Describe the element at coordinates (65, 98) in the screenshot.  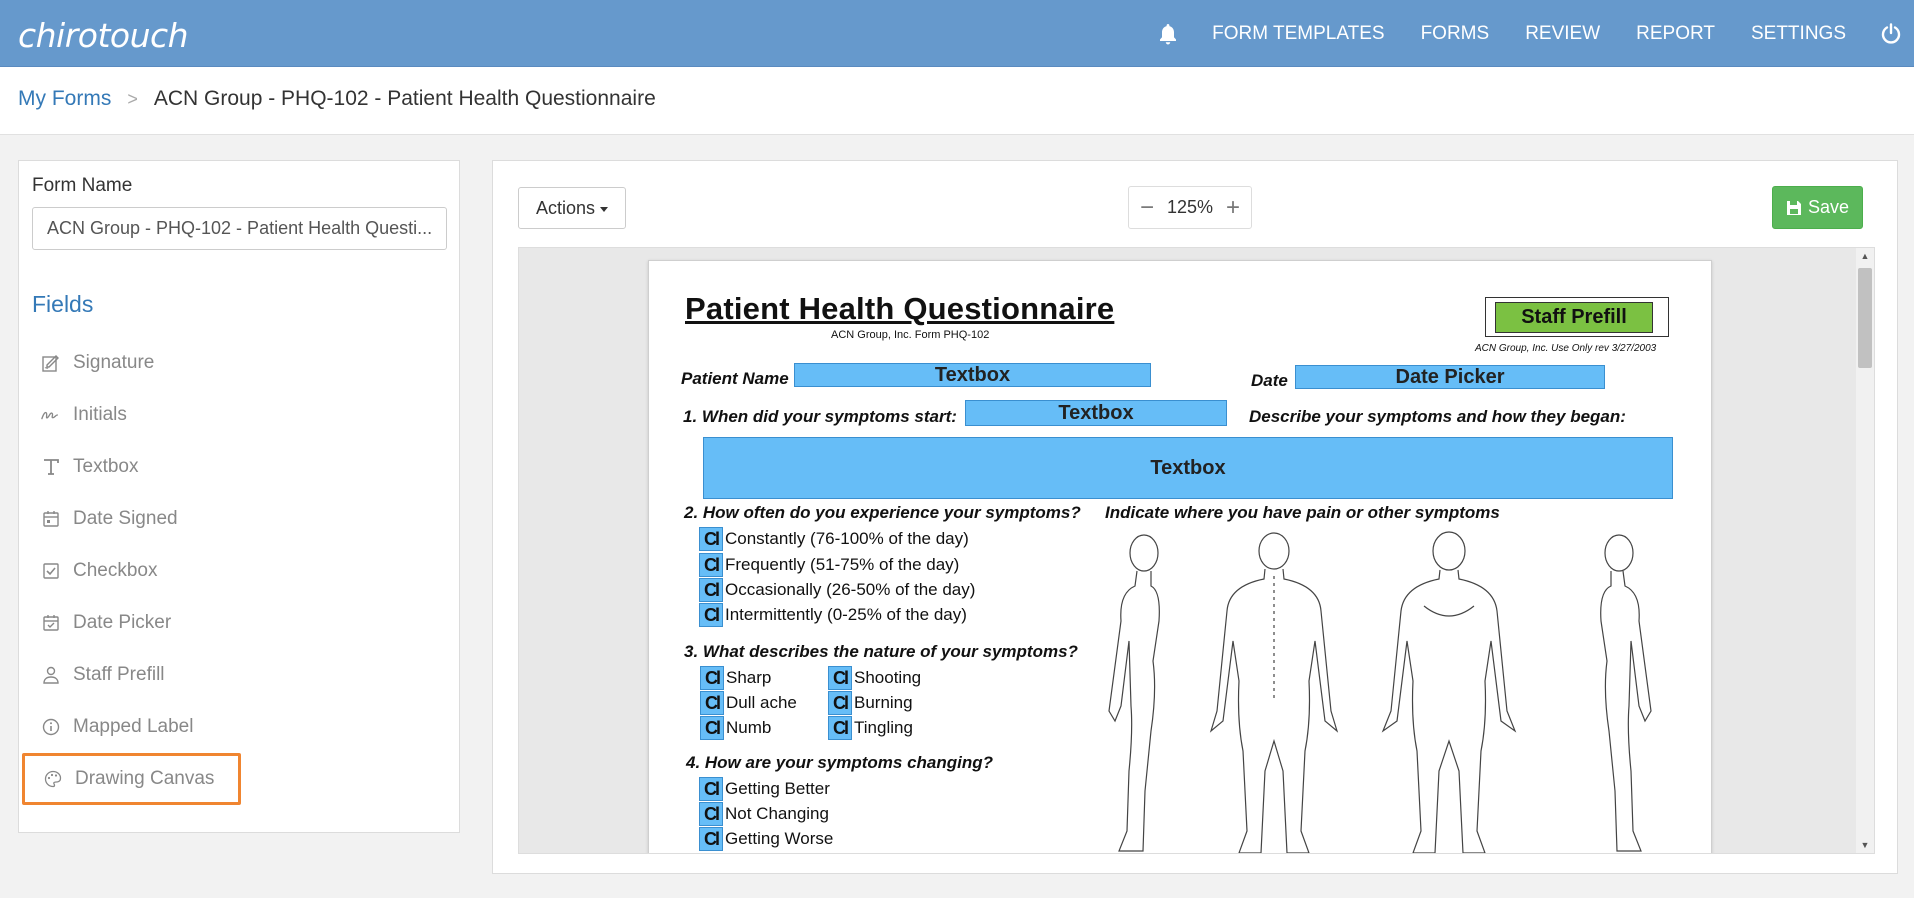
I see `breadcrumb-my-forms: My Forms` at that location.